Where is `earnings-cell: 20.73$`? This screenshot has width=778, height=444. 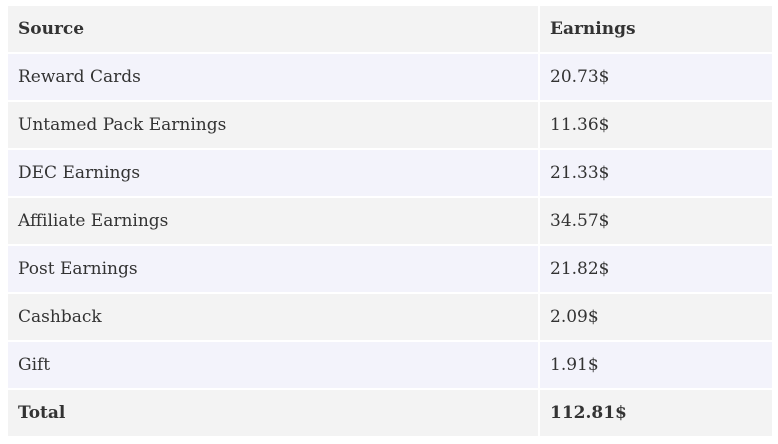 earnings-cell: 20.73$ is located at coordinates (656, 78).